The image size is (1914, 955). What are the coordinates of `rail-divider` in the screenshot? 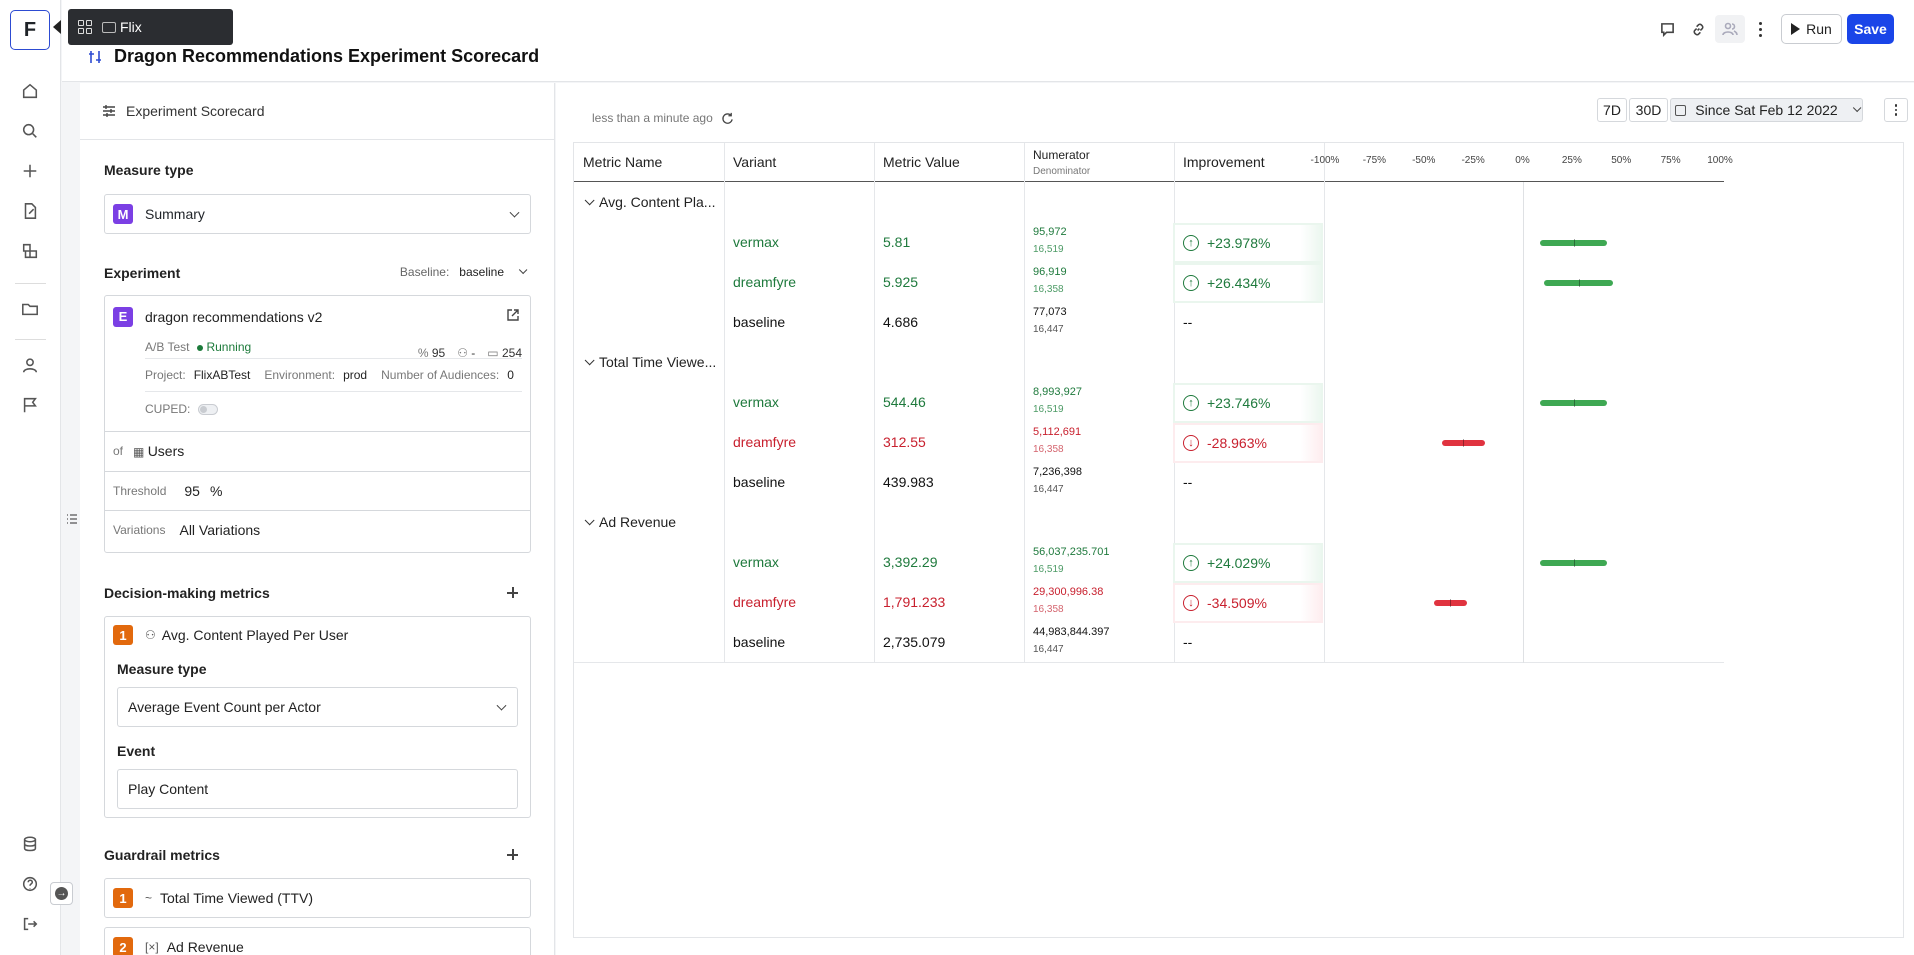 It's located at (30, 339).